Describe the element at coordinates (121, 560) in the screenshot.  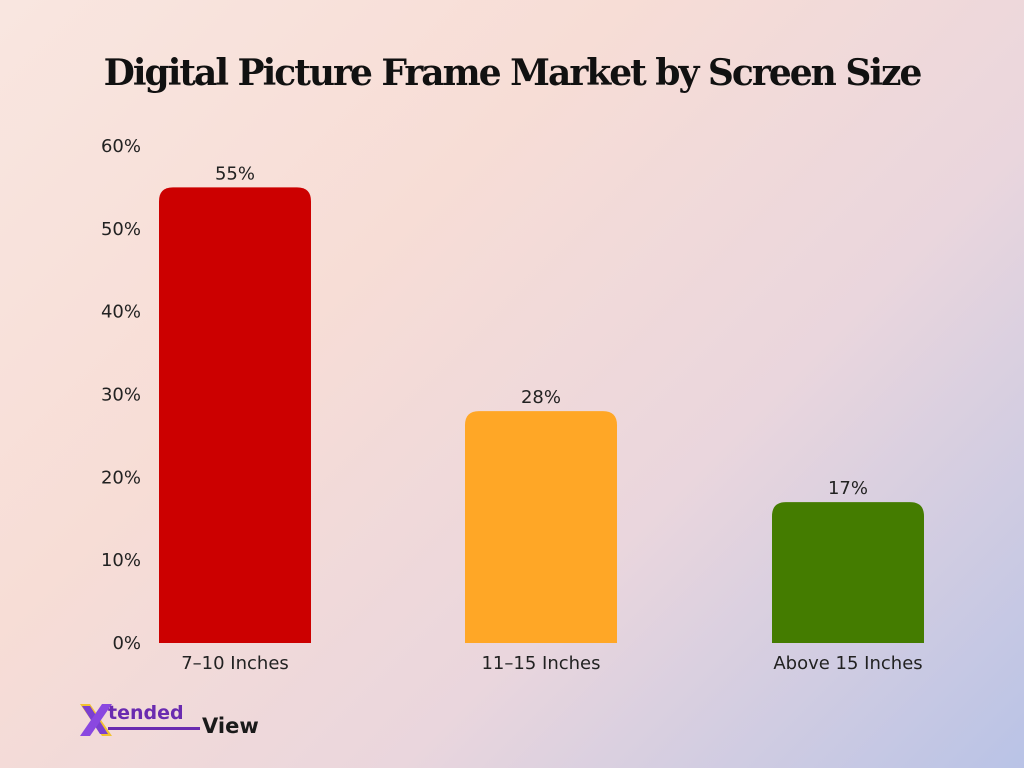
I see `y-tick-label: 10%` at that location.